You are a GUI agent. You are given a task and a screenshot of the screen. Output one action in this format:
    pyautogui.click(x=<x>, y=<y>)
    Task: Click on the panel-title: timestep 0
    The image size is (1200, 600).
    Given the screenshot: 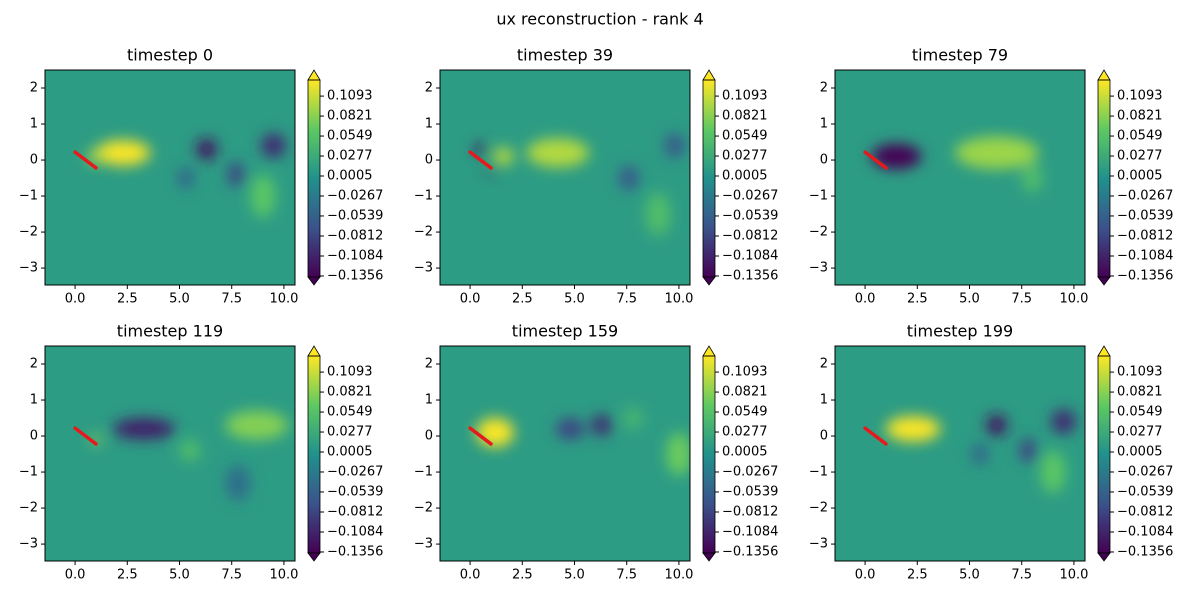 What is the action you would take?
    pyautogui.click(x=170, y=55)
    